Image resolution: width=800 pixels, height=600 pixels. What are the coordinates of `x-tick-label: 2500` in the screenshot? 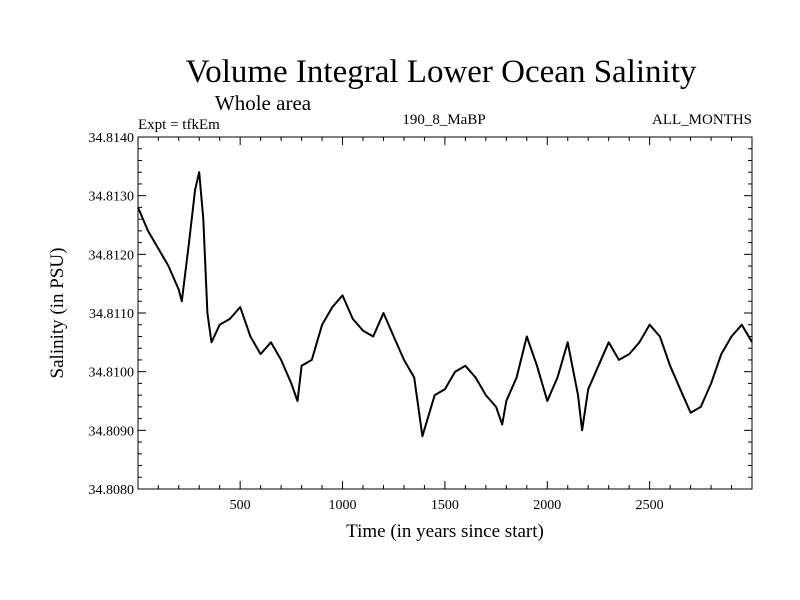 It's located at (650, 505).